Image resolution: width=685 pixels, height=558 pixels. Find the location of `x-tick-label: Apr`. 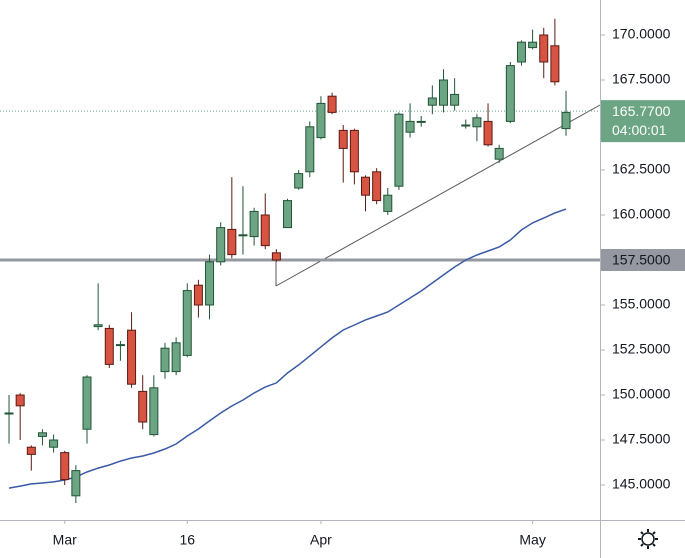

x-tick-label: Apr is located at coordinates (321, 540).